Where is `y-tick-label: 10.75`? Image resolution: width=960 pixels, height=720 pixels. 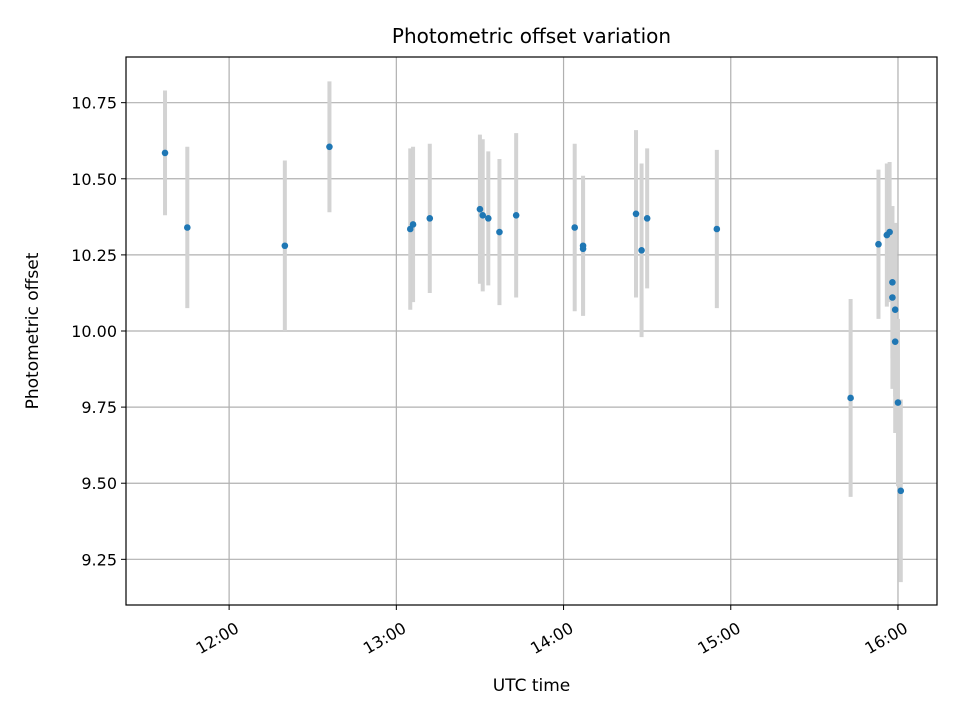 y-tick-label: 10.75 is located at coordinates (94, 103).